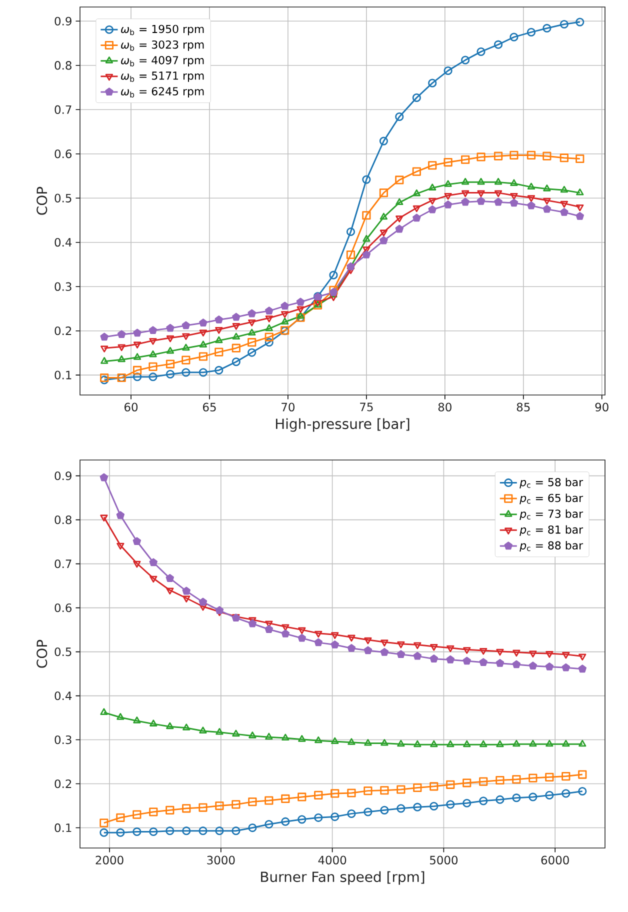 The width and height of the screenshot is (628, 912). I want to click on legend-label: ω$_{b}$ = 5171 rpm, so click(162, 77).